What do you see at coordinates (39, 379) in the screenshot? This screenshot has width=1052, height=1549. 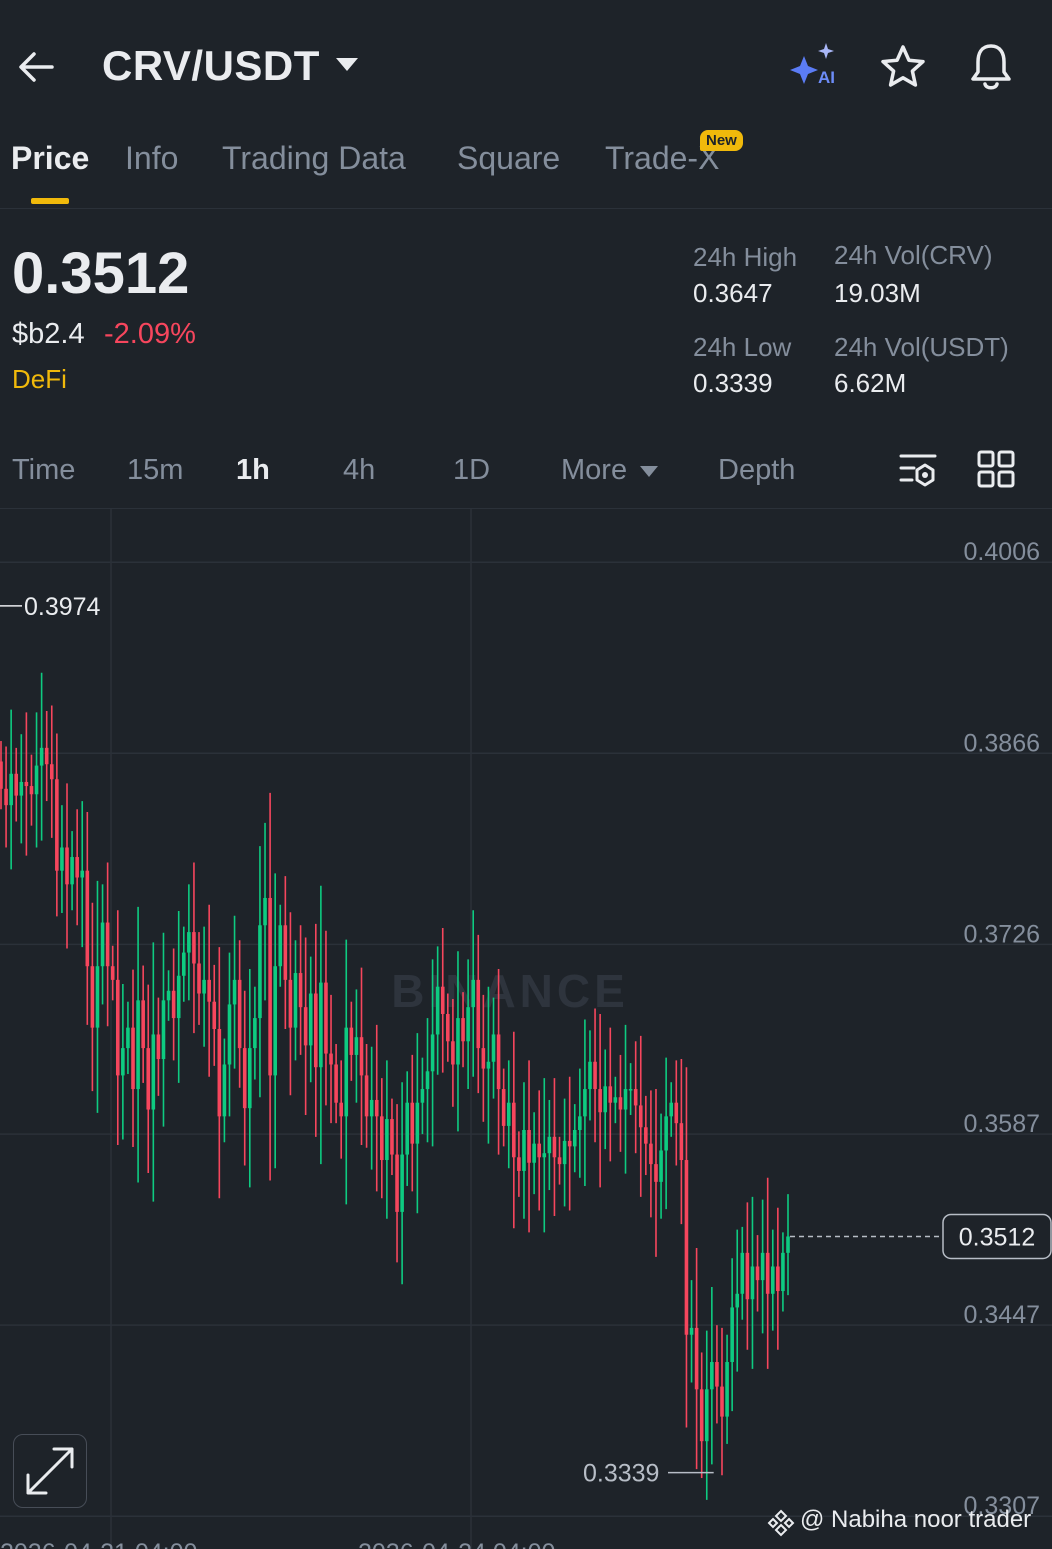 I see `category-tag: DeFi` at bounding box center [39, 379].